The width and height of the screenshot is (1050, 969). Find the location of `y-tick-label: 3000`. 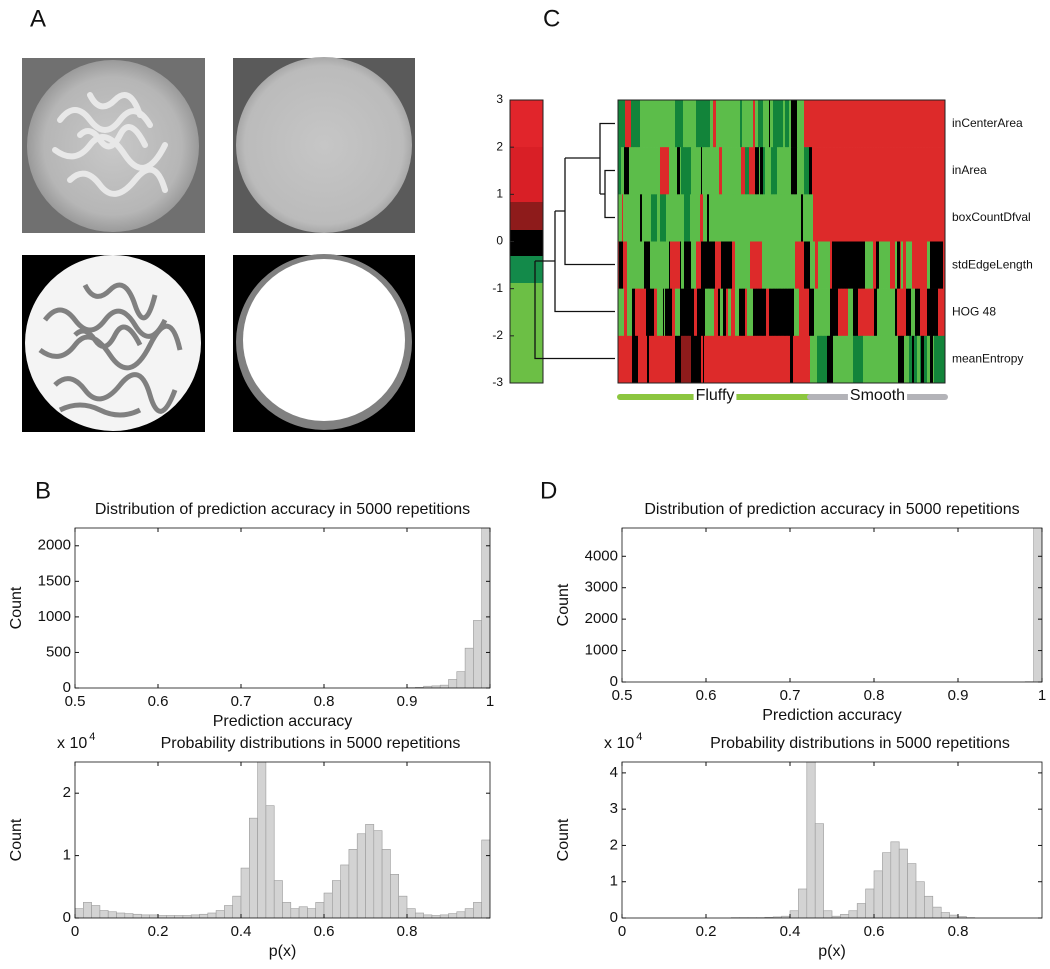

y-tick-label: 3000 is located at coordinates (601, 587).